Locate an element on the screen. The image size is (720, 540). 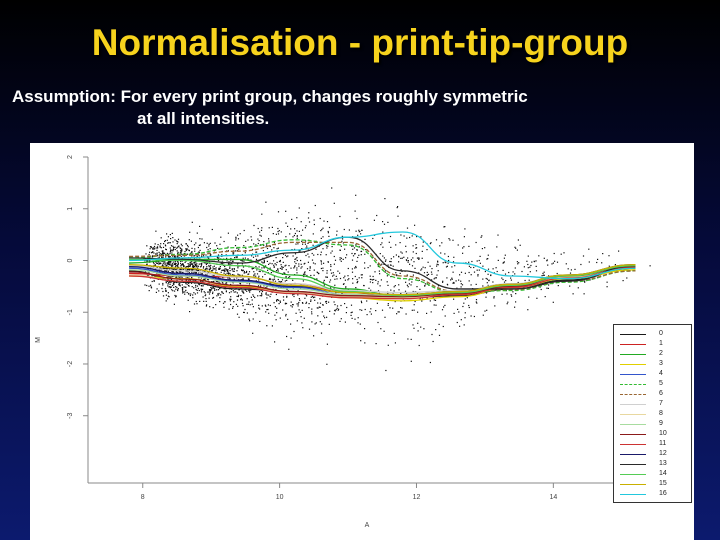
legend-label: 5 is located at coordinates (661, 383).